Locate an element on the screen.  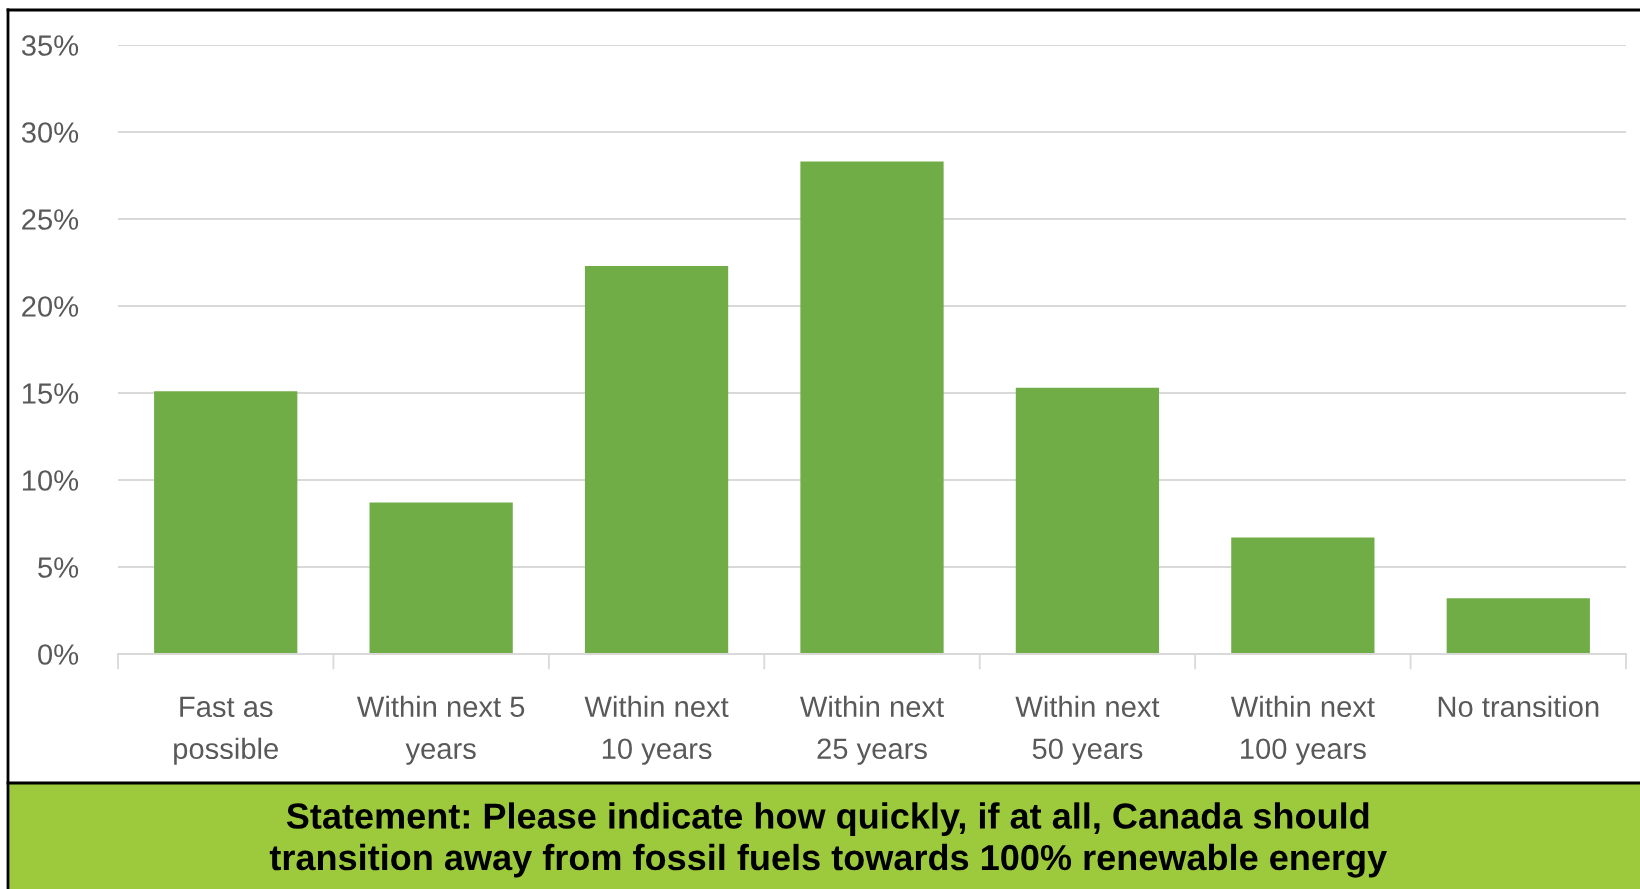
y-tick-label: 20% is located at coordinates (50, 306).